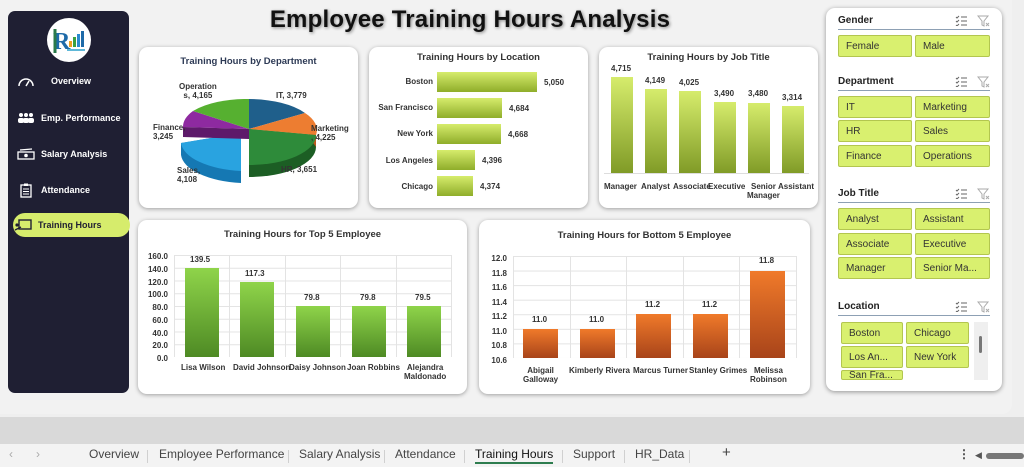 Image resolution: width=1024 pixels, height=467 pixels. I want to click on slicer-title: Department, so click(866, 81).